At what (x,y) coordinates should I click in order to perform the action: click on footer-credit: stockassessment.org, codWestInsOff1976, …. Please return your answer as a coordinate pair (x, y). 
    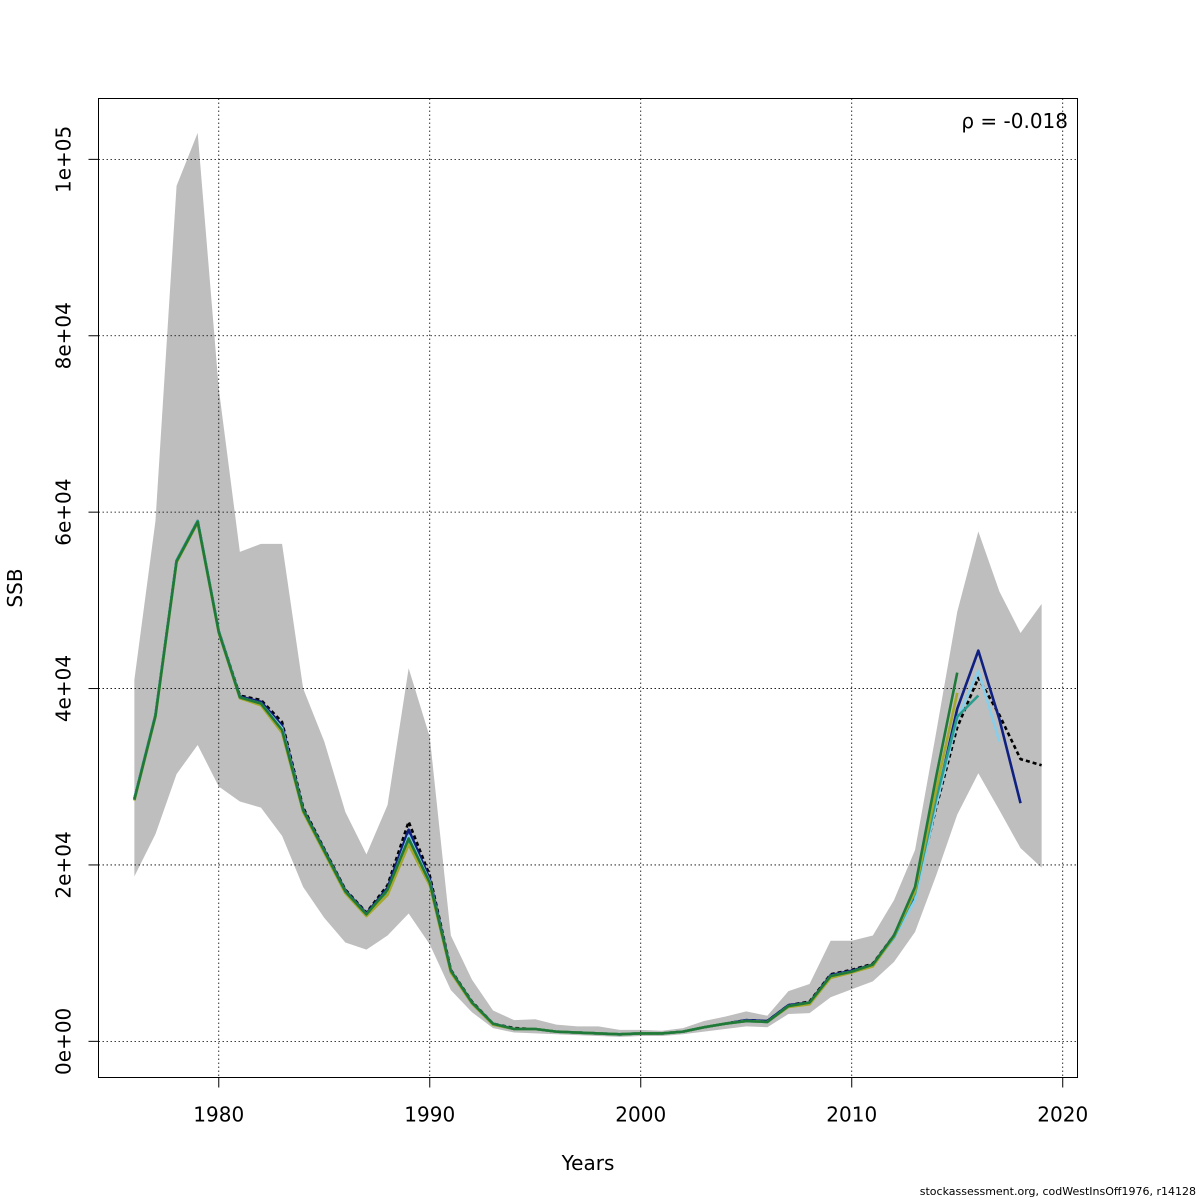
    Looking at the image, I should click on (1057, 1191).